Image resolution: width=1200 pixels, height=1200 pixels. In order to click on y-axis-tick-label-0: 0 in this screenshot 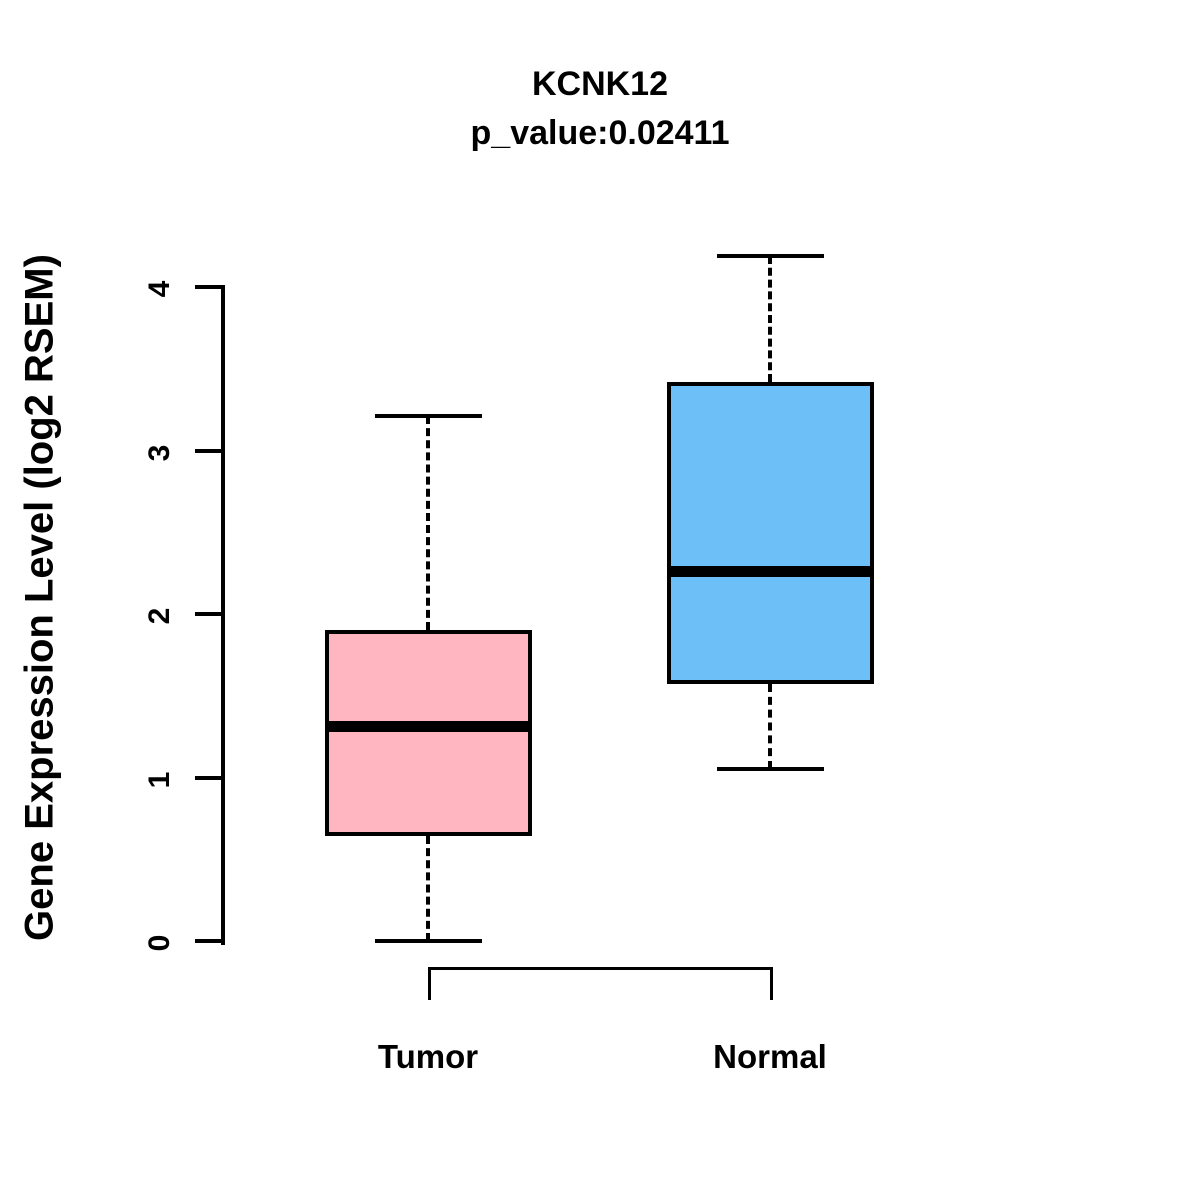, I will do `click(159, 943)`.